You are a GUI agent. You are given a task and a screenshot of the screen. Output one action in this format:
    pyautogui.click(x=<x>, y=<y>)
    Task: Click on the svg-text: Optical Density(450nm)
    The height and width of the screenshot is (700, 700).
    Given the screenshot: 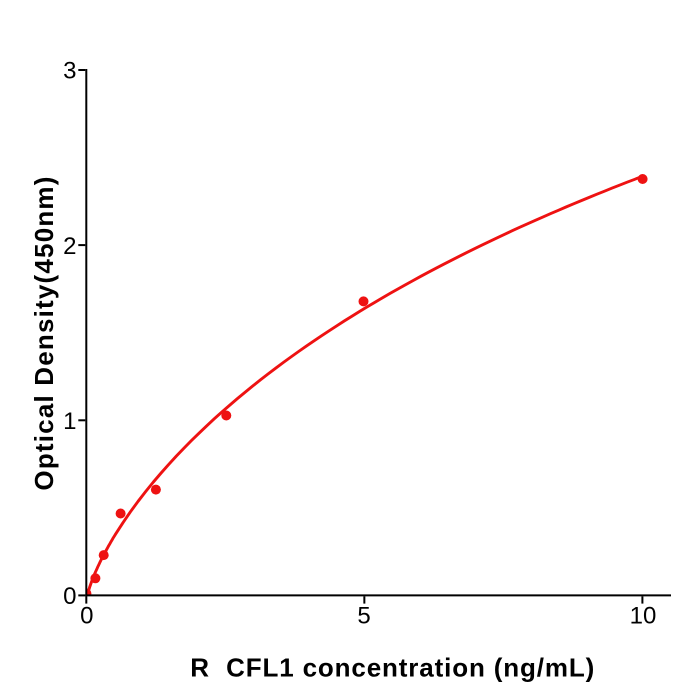 What is the action you would take?
    pyautogui.click(x=44, y=332)
    